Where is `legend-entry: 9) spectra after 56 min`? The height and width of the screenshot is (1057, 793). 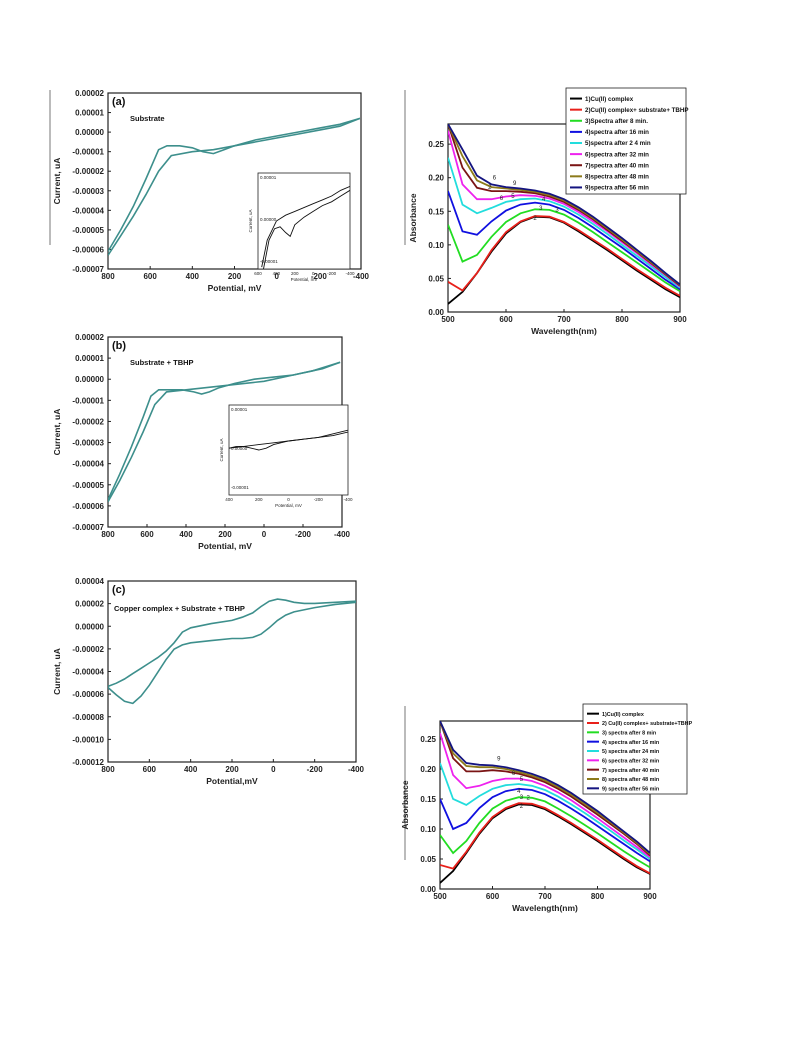 legend-entry: 9) spectra after 56 min is located at coordinates (630, 790).